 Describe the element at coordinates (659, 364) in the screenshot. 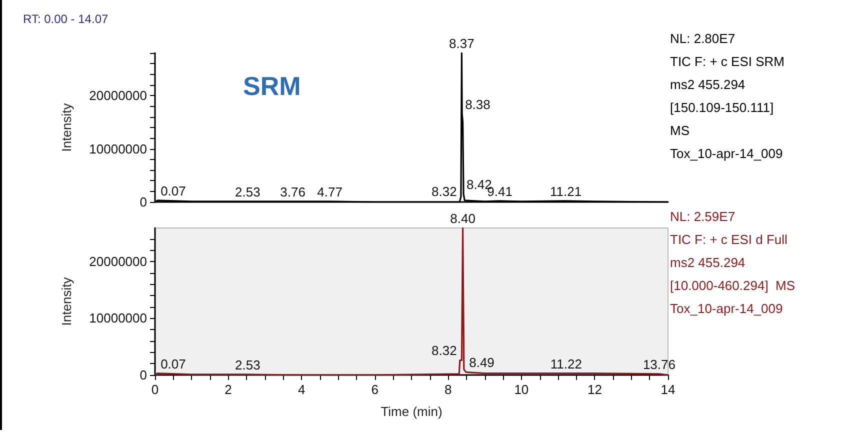

I see `annotation: 13.76` at that location.